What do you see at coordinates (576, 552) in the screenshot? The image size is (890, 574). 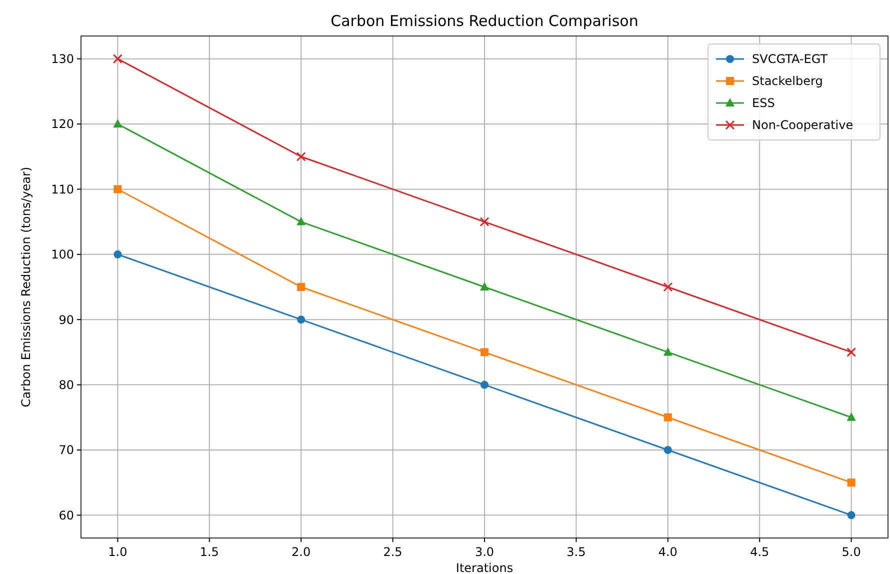 I see `x-tick-label: 3.5` at bounding box center [576, 552].